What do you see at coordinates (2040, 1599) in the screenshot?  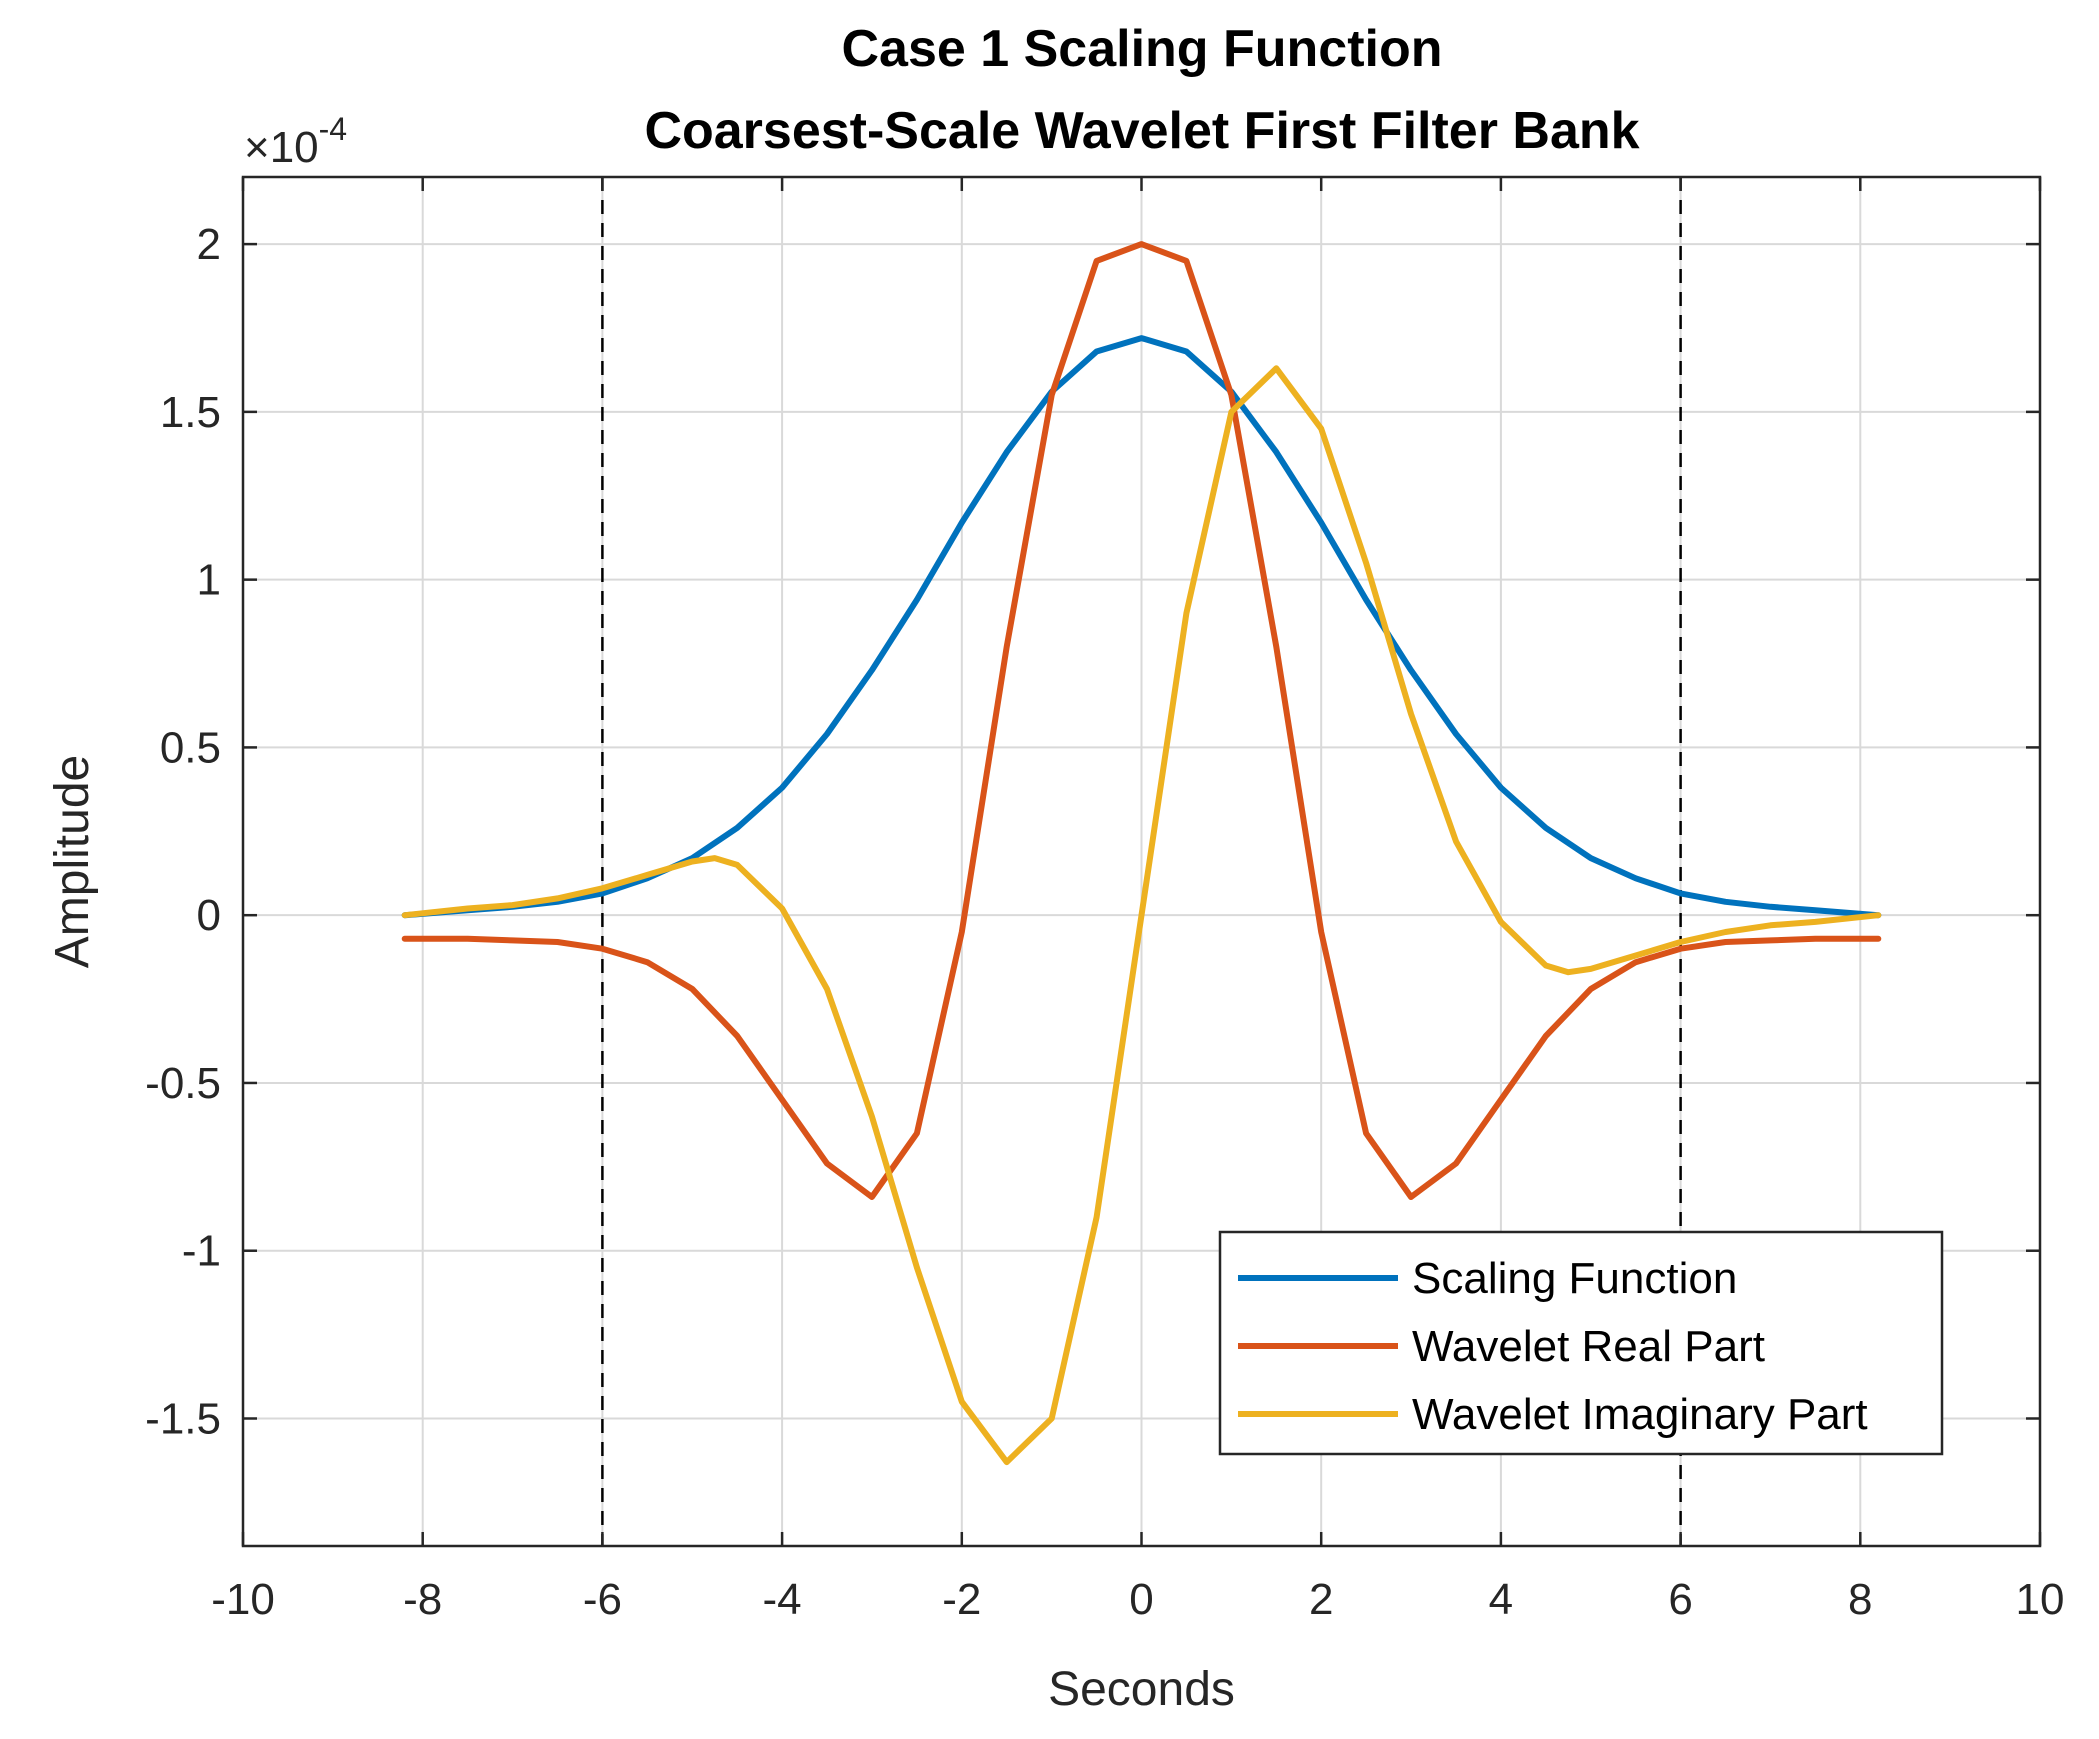 I see `x-tick-label: 10` at bounding box center [2040, 1599].